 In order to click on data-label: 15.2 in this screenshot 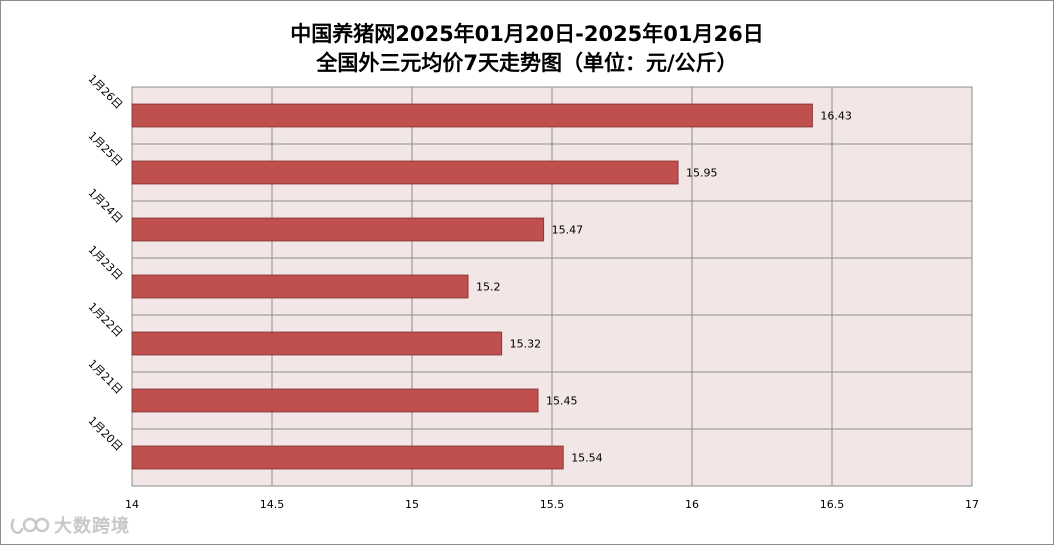, I will do `click(488, 287)`.